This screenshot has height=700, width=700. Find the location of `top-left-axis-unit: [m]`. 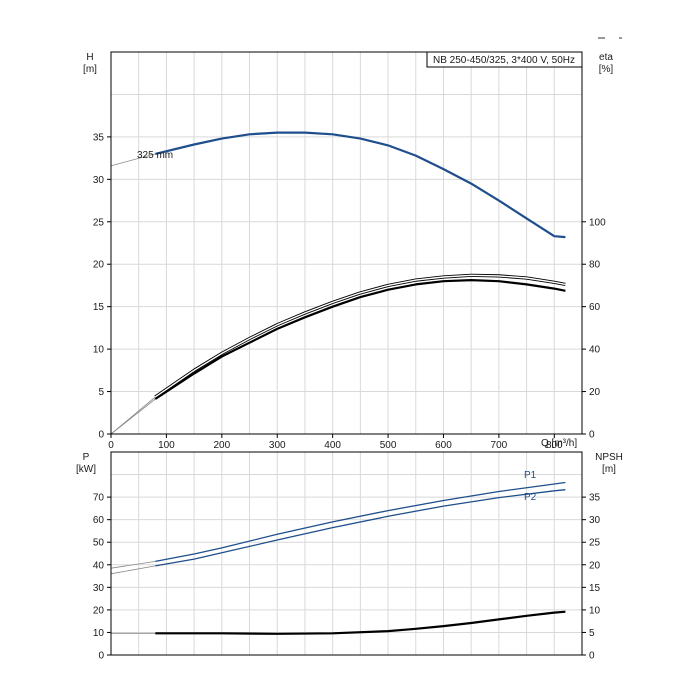

top-left-axis-unit: [m] is located at coordinates (90, 69).